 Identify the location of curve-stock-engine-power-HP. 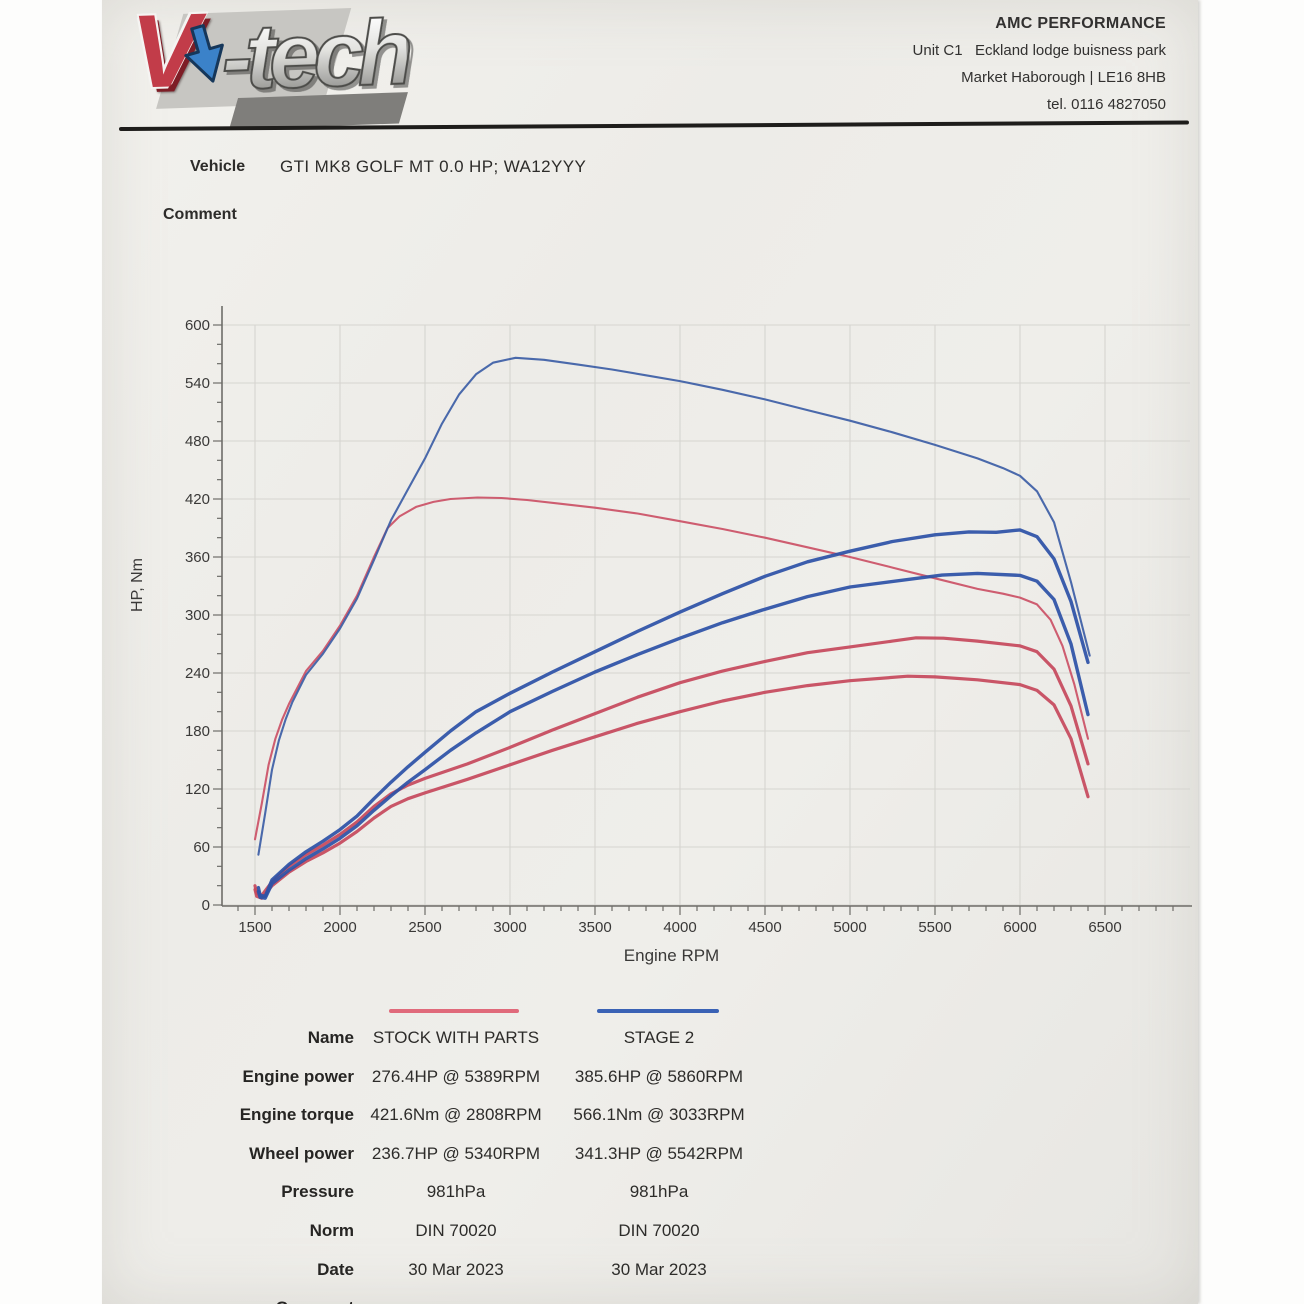
(671, 766).